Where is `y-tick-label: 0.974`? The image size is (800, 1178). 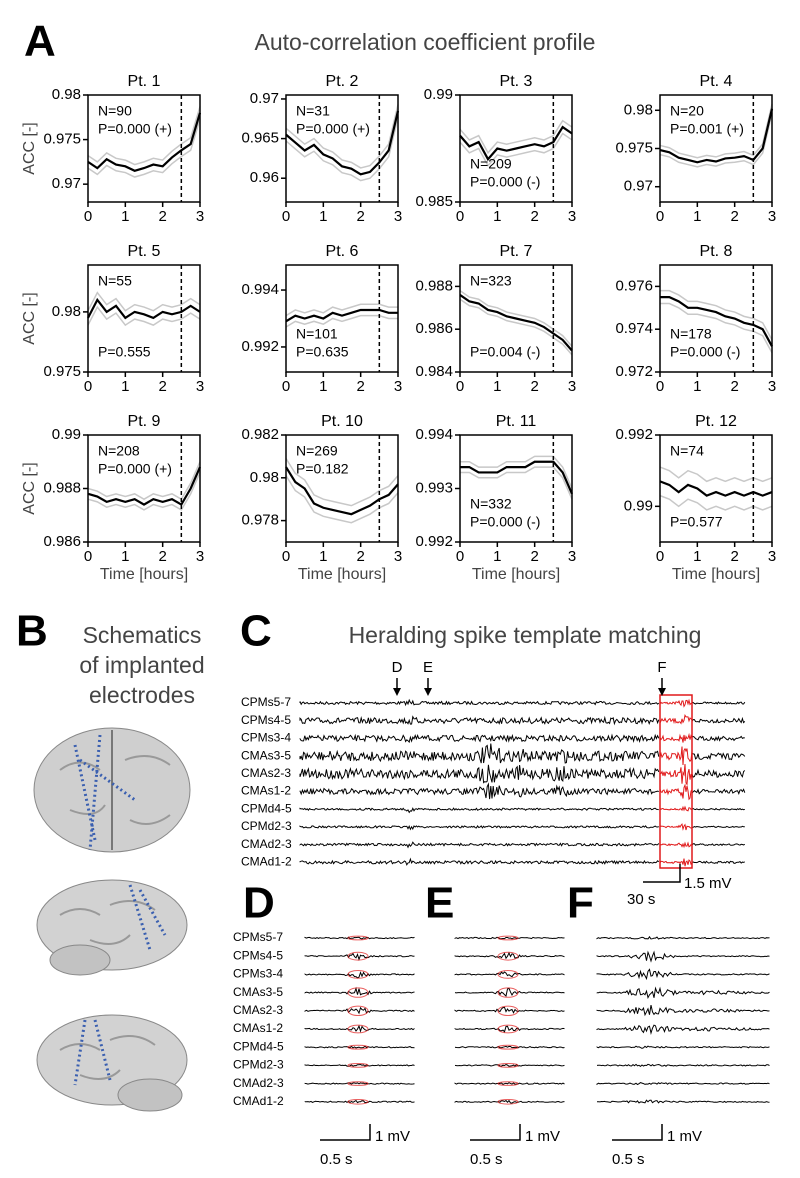
y-tick-label: 0.974 is located at coordinates (634, 328).